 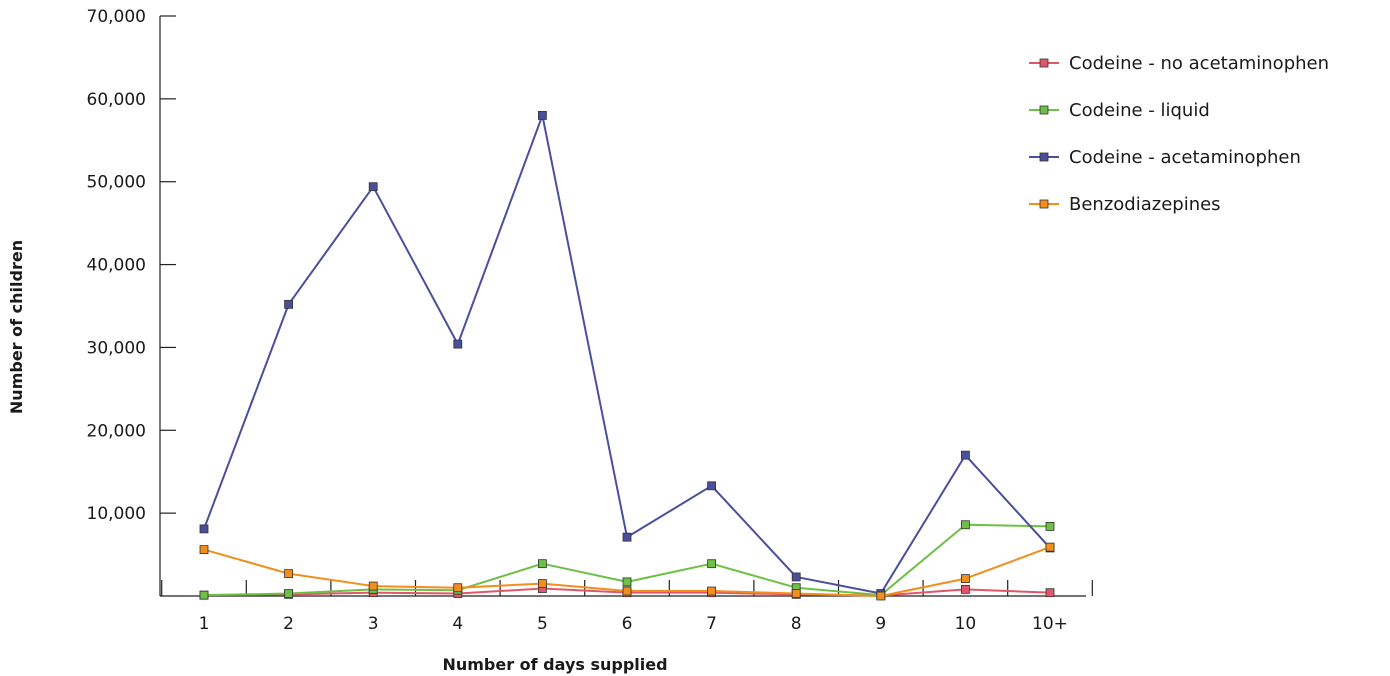 I want to click on legend-item: Codeine - liquid, so click(x=1119, y=110).